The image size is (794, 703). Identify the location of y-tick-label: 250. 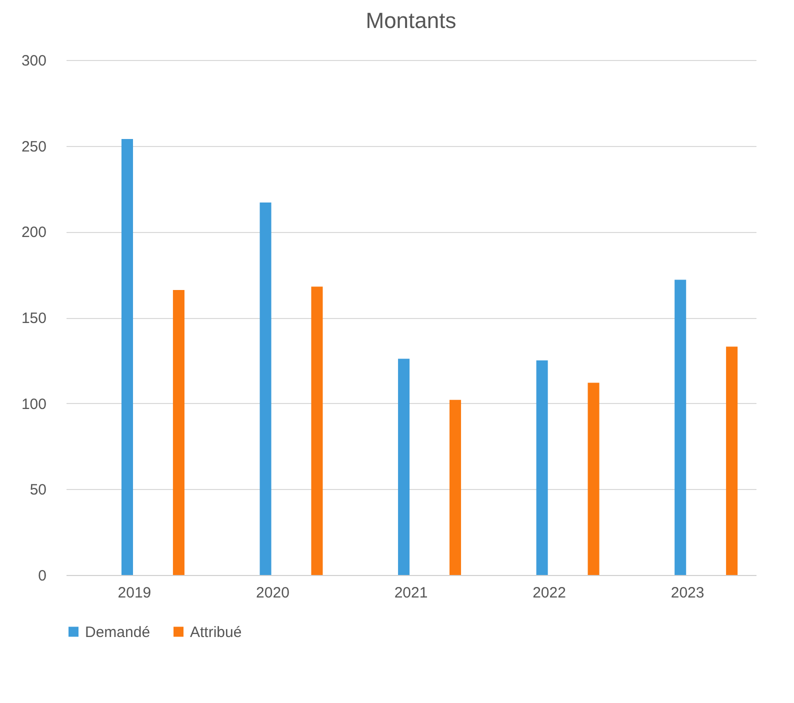
(33, 147).